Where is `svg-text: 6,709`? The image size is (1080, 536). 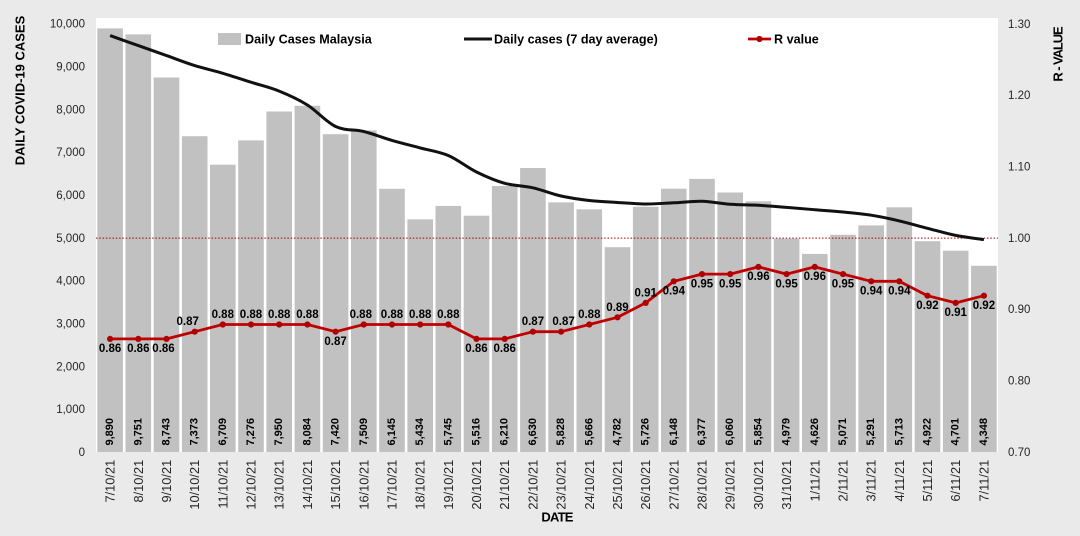 svg-text: 6,709 is located at coordinates (223, 432).